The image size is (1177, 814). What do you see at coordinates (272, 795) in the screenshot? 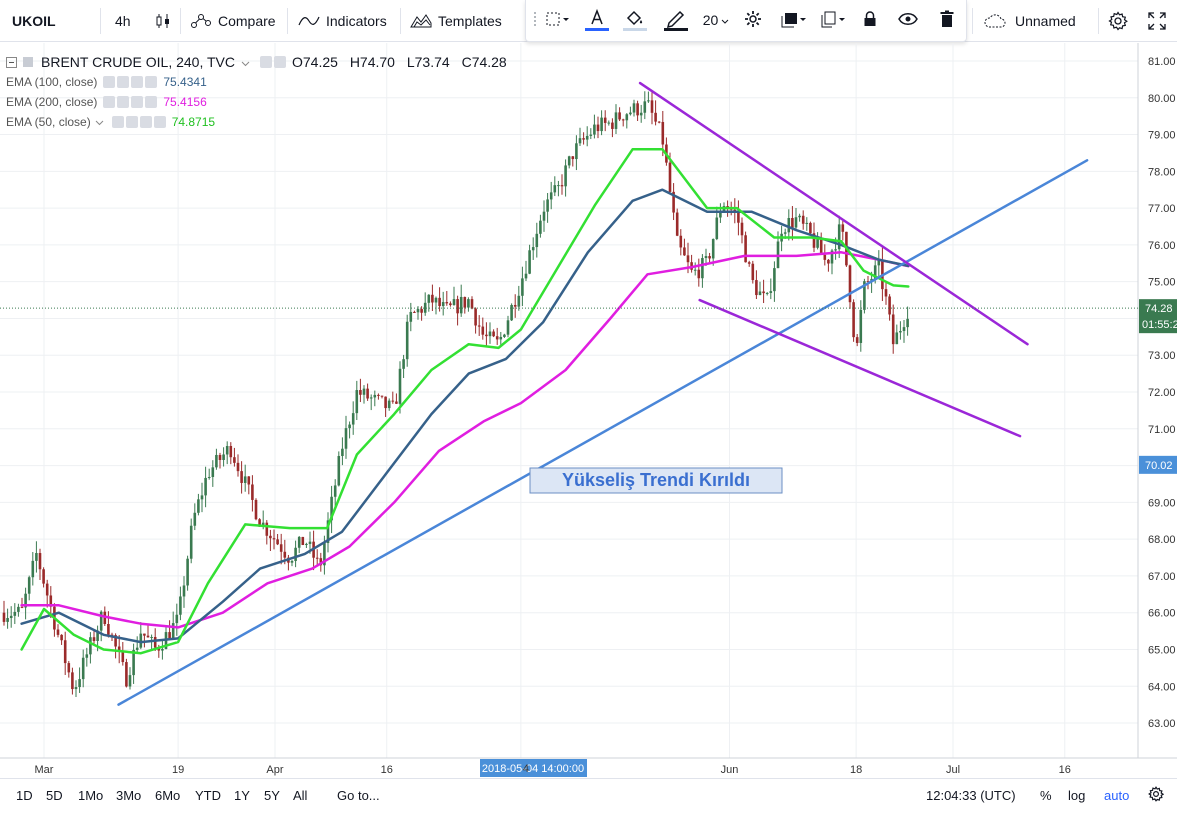
I see `range-button-5y: 5Y` at bounding box center [272, 795].